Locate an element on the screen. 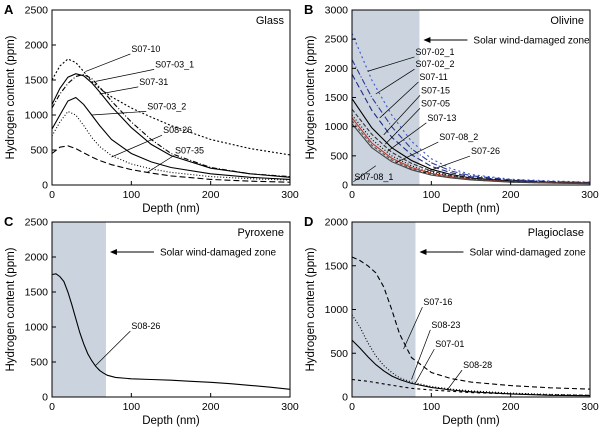  annotation-label: S07-03_1 is located at coordinates (174, 64).